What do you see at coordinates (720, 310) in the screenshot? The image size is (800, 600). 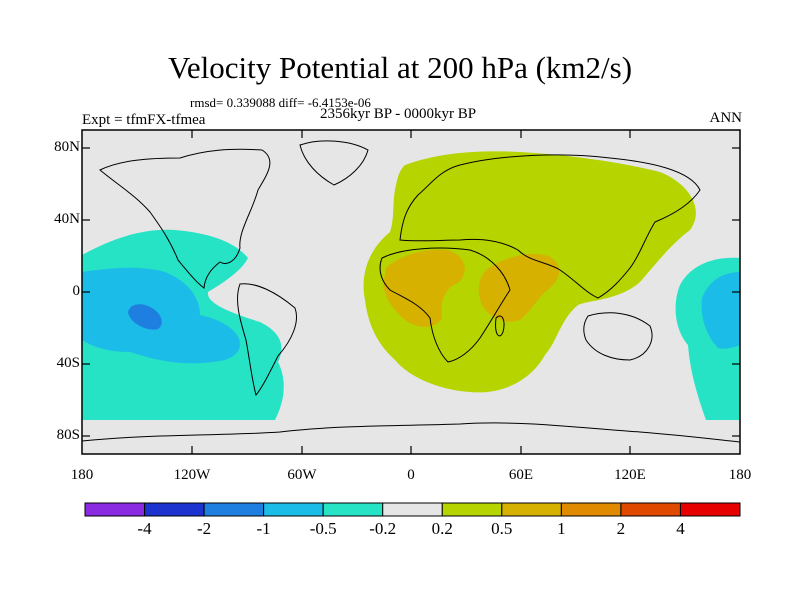 I see `west-pacific-mid-region` at bounding box center [720, 310].